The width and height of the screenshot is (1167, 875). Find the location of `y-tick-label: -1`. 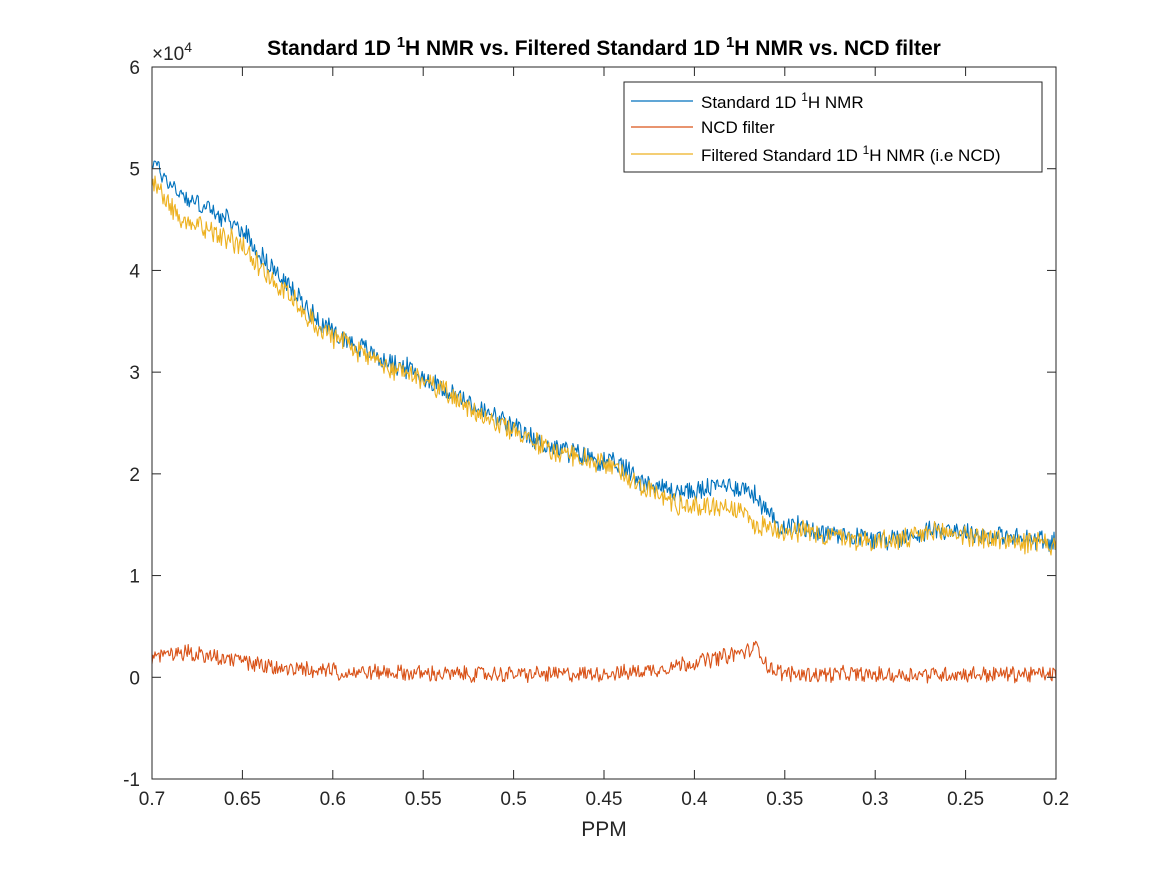

y-tick-label: -1 is located at coordinates (131, 780).